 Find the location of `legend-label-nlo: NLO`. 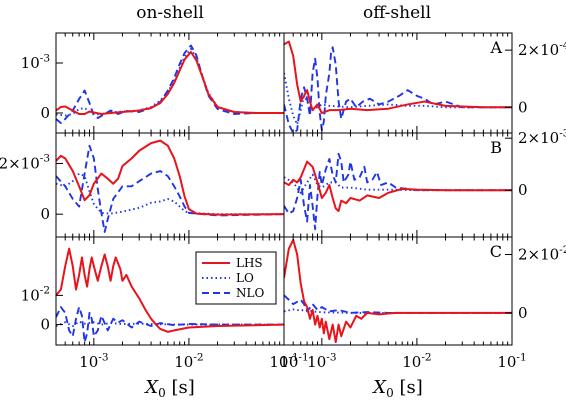

legend-label-nlo: NLO is located at coordinates (250, 293).